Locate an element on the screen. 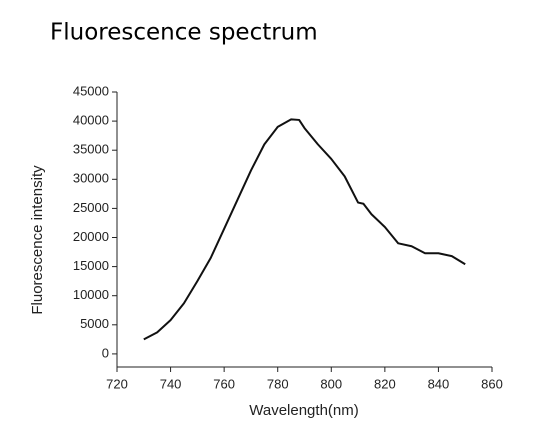 The width and height of the screenshot is (536, 447). y-tick-label: 35000 is located at coordinates (91, 149).